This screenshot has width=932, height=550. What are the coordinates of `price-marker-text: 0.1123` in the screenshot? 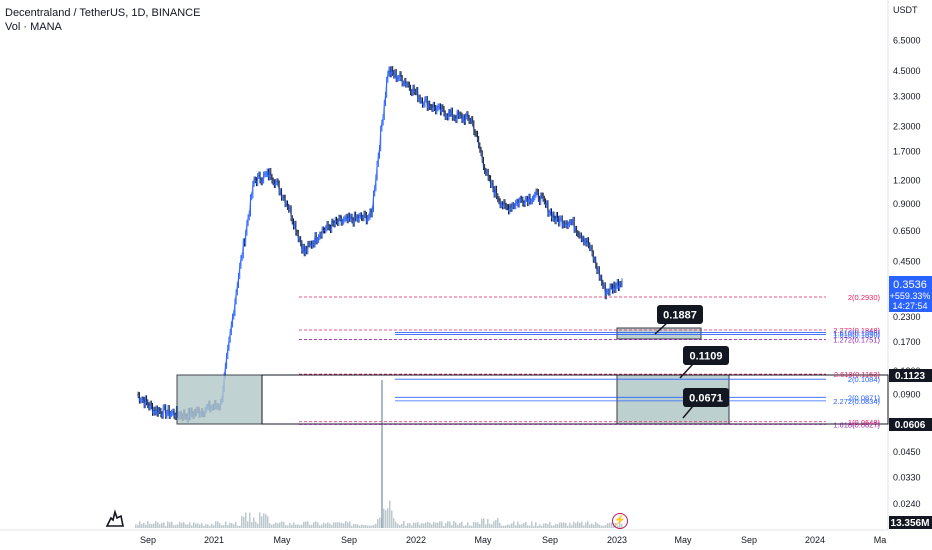 It's located at (910, 376).